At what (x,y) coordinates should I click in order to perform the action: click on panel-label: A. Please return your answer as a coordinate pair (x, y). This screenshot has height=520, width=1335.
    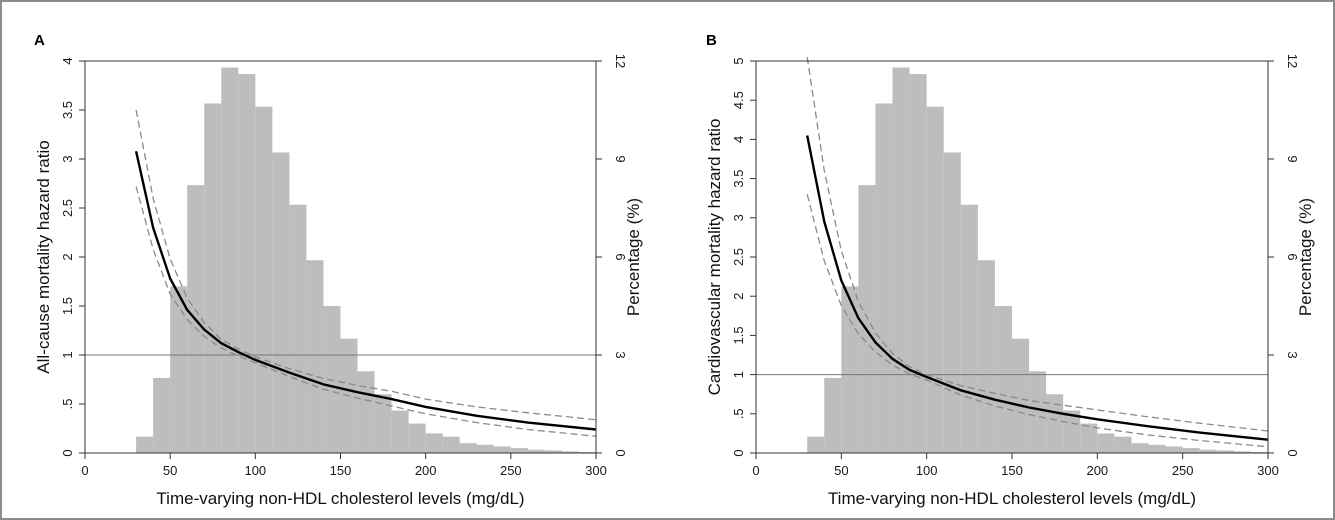
    Looking at the image, I should click on (39, 40).